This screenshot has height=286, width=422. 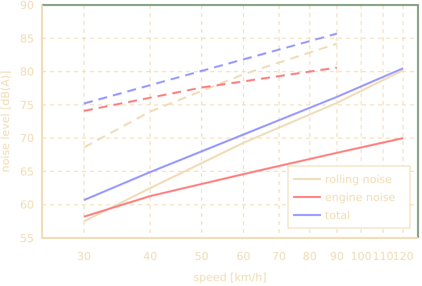 I want to click on legend-label: rolling noise, so click(x=358, y=179).